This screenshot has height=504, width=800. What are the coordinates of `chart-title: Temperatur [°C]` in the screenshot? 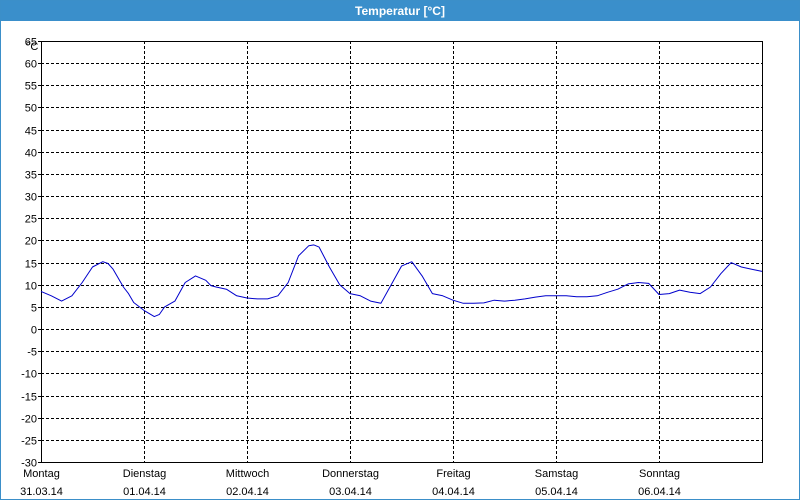 It's located at (400, 11).